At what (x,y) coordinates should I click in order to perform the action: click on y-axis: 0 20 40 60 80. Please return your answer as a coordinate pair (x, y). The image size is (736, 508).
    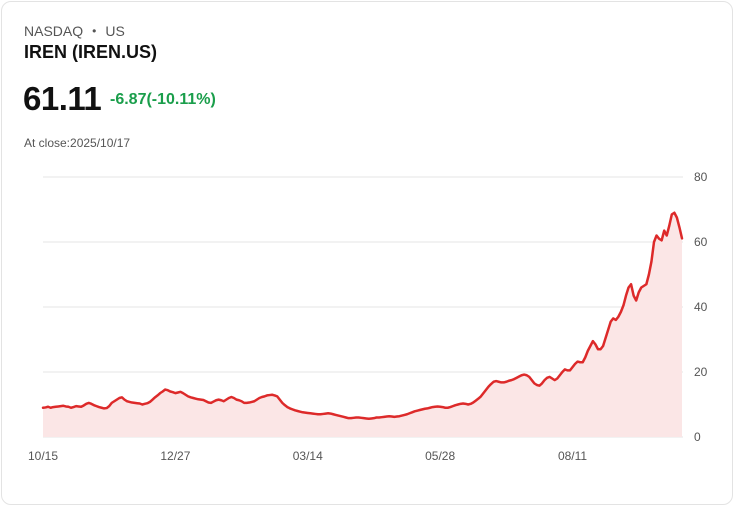
    Looking at the image, I should click on (701, 307).